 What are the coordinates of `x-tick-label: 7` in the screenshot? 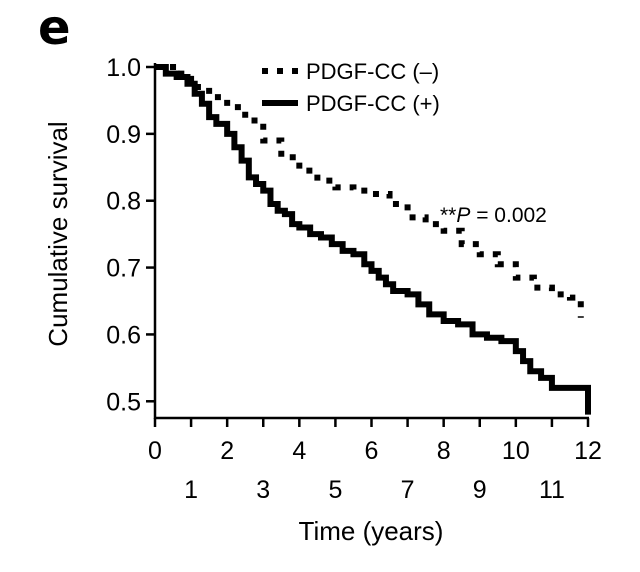 It's located at (408, 490).